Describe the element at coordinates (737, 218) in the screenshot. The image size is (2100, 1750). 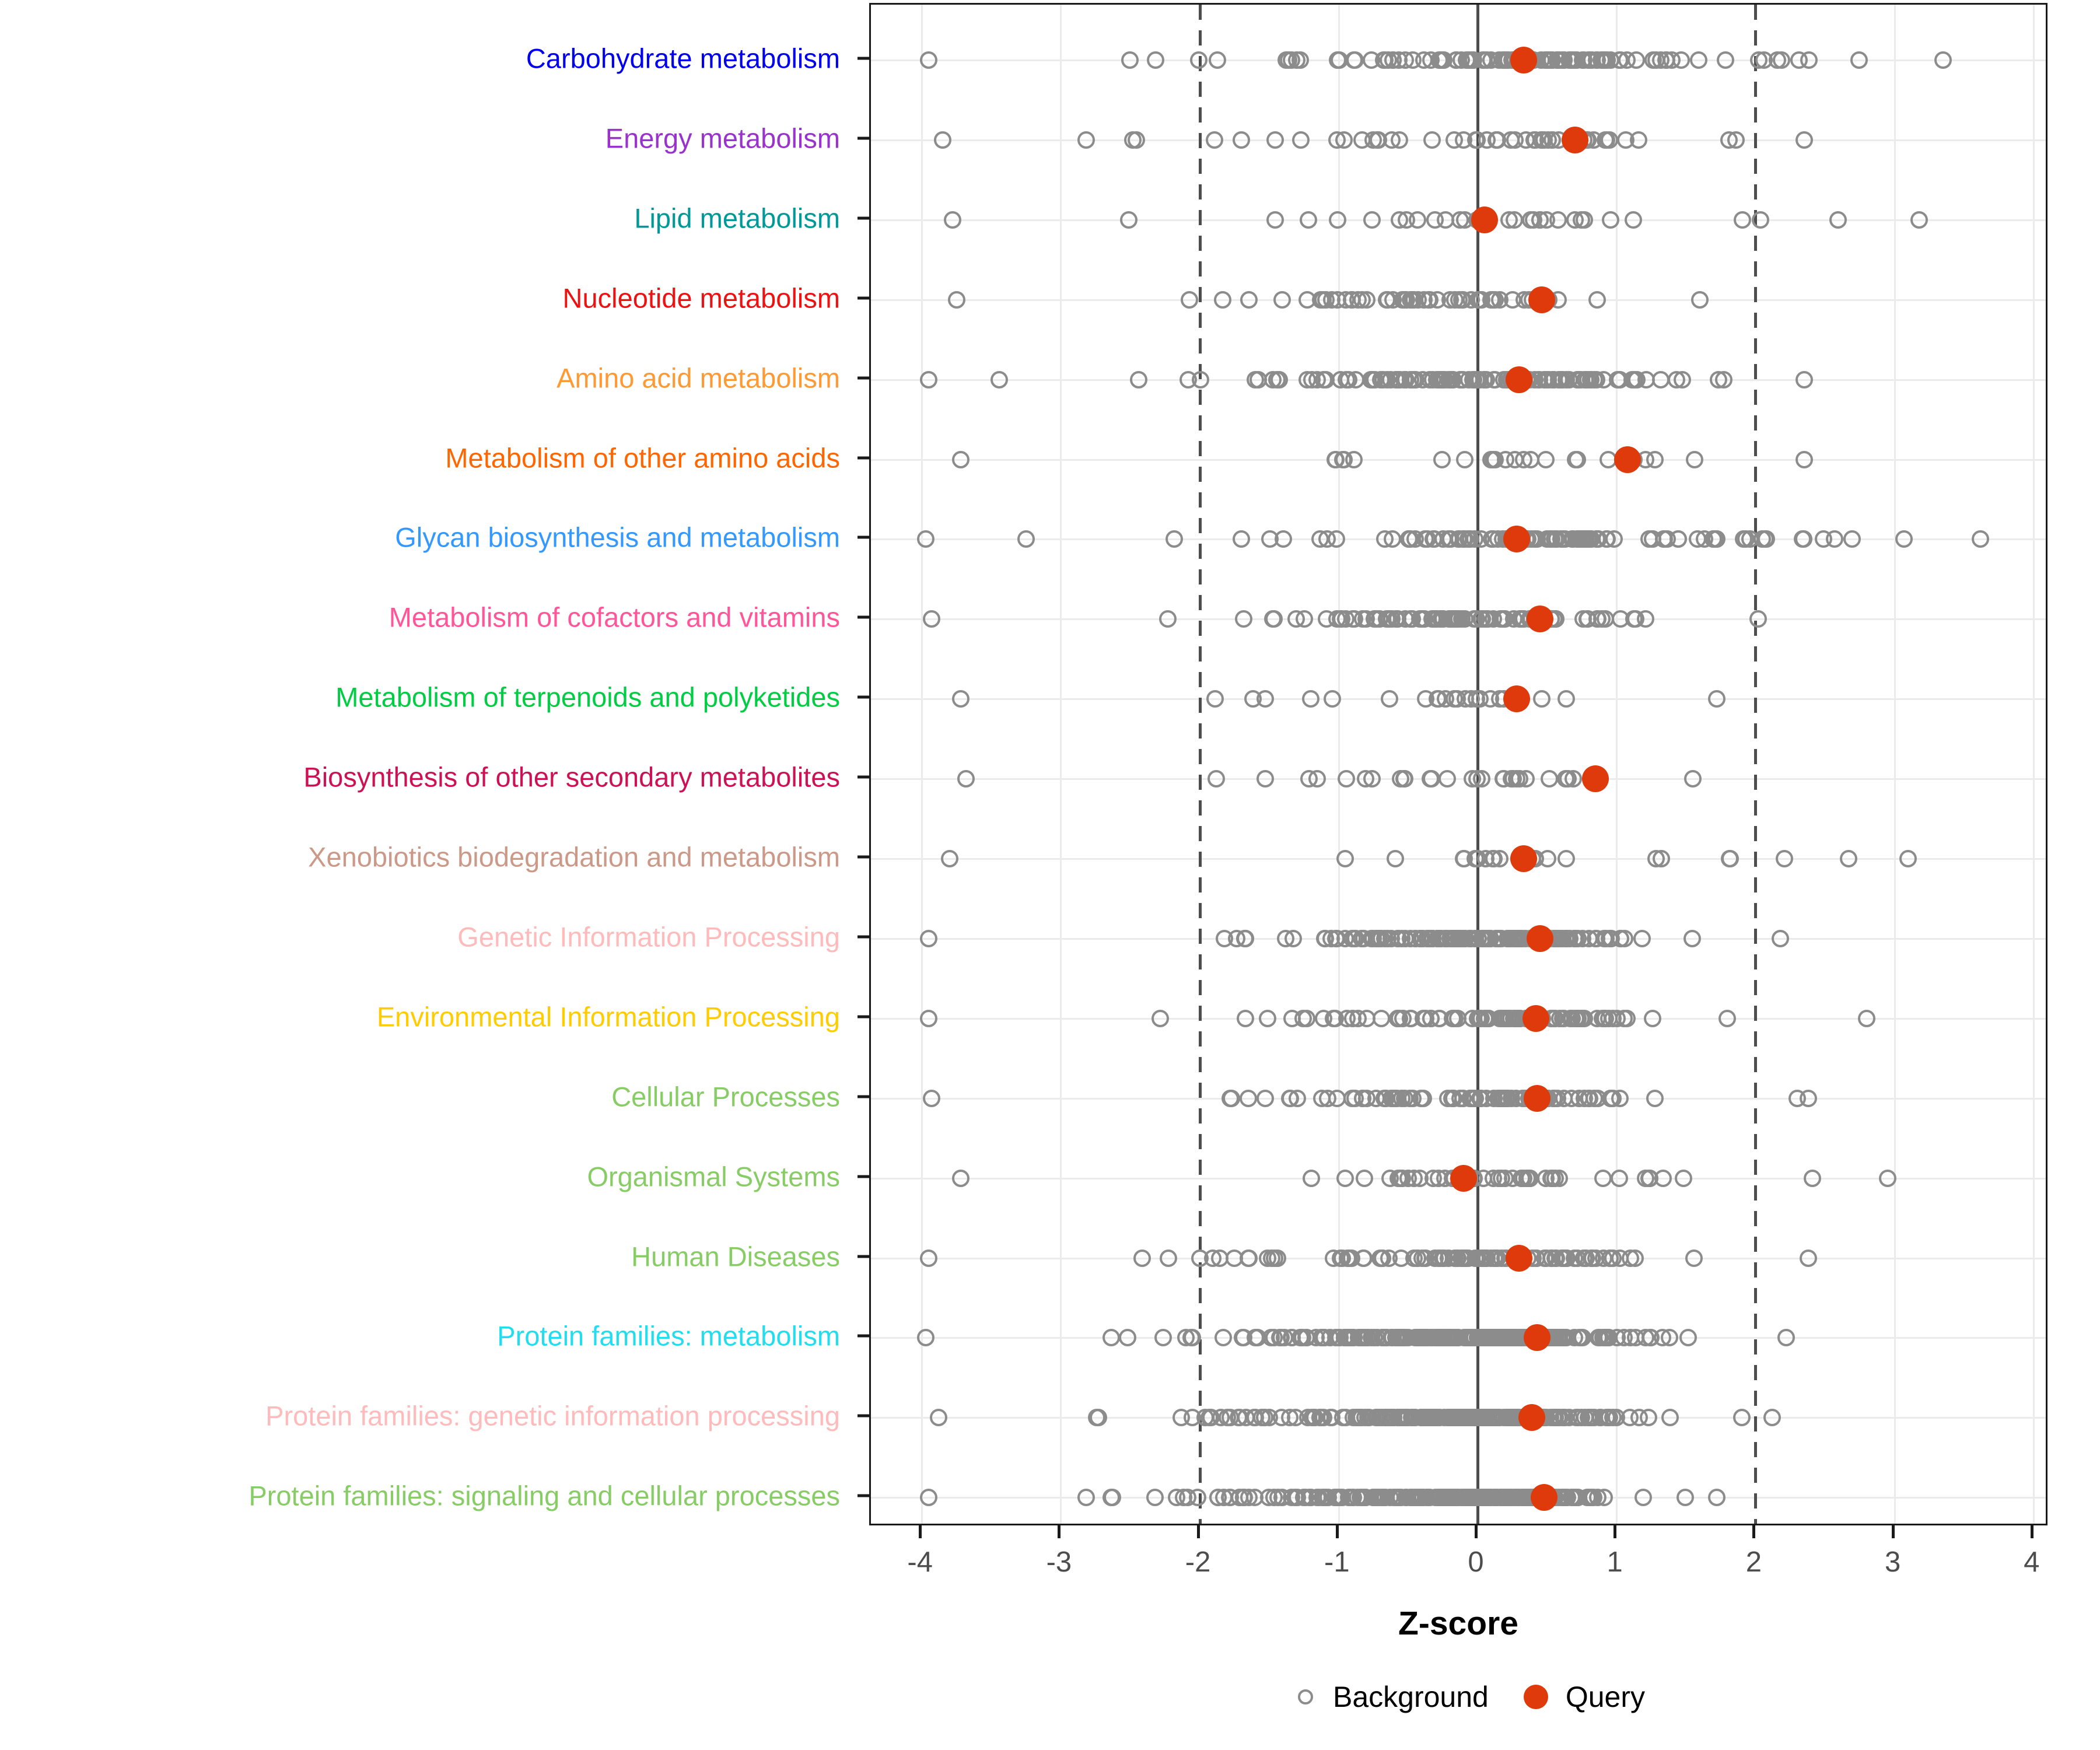
I see `y-axis-category-label: Lipid metabolism` at that location.